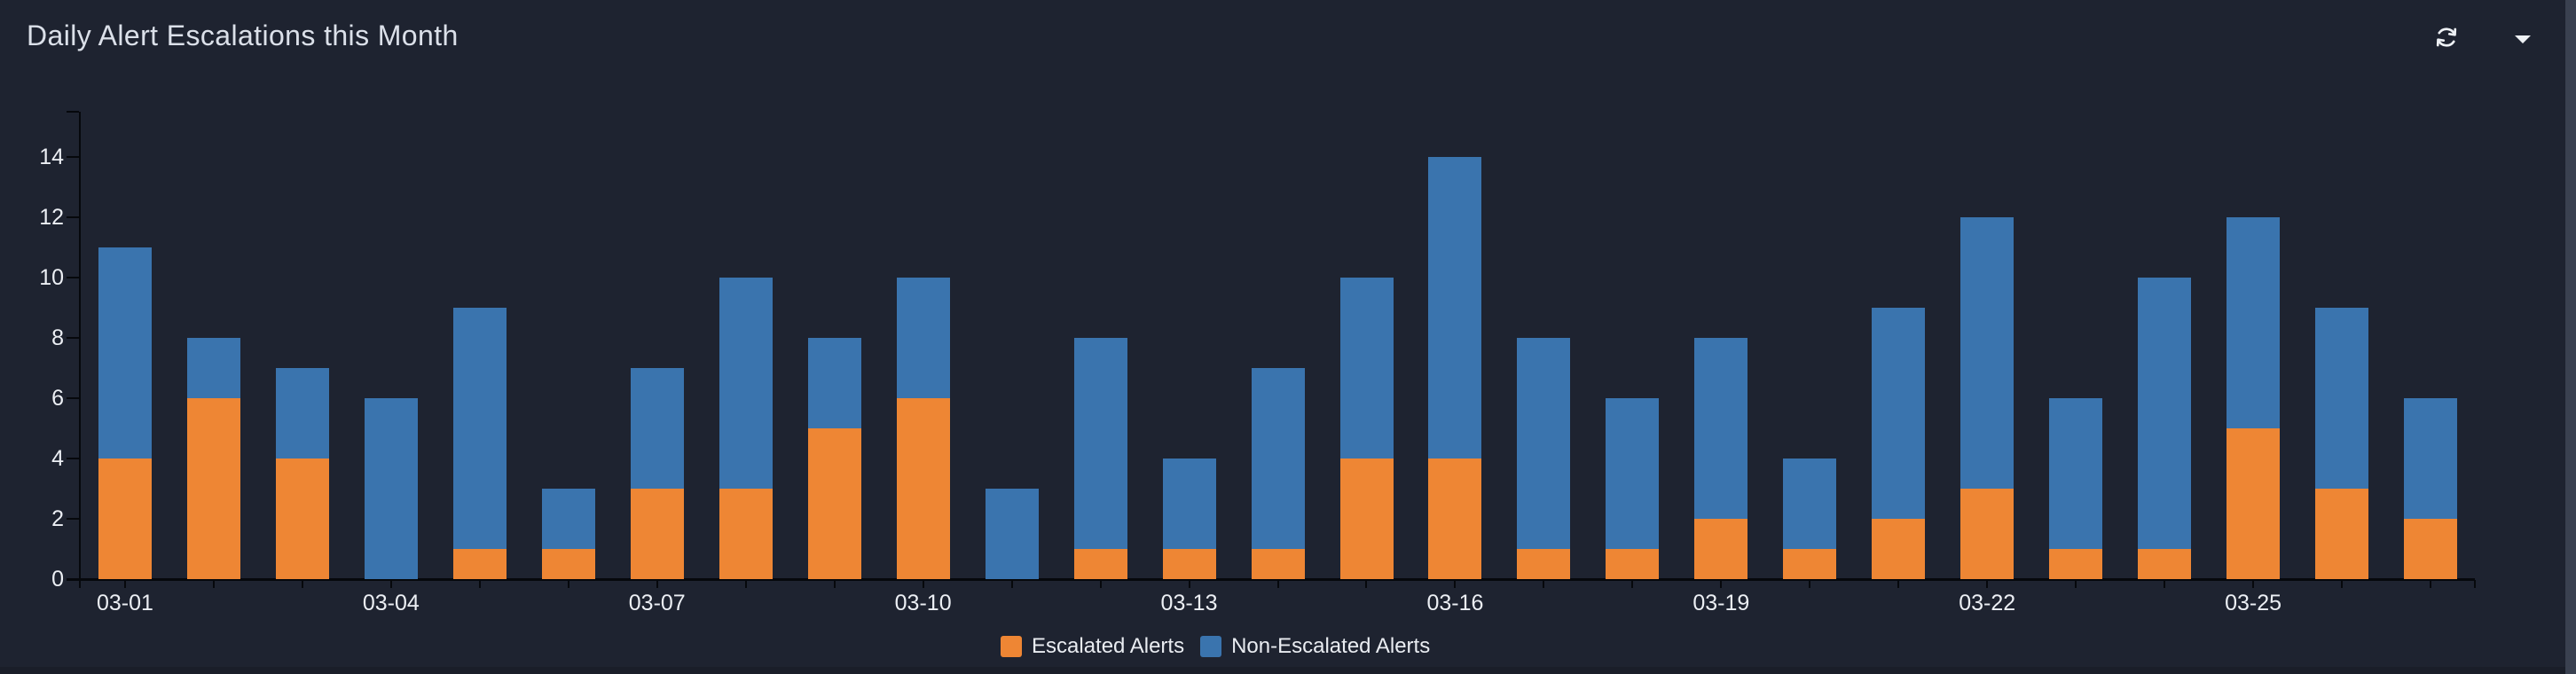  Describe the element at coordinates (73, 112) in the screenshot. I see `y-axis-end-tick` at that location.